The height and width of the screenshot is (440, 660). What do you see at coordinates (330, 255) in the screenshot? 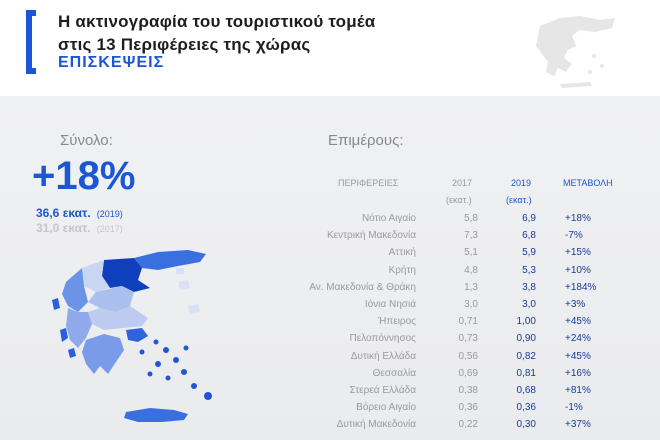
I see `table-row: Αττική 5,1 5,9 +15%` at bounding box center [330, 255].